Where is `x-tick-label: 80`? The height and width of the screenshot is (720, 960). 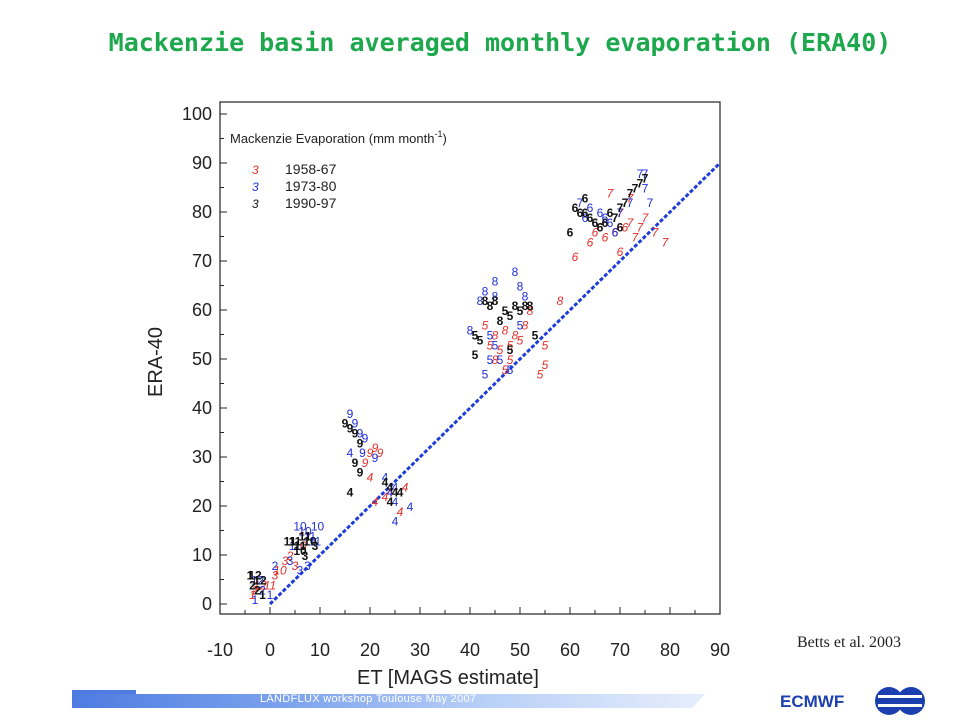 x-tick-label: 80 is located at coordinates (670, 650).